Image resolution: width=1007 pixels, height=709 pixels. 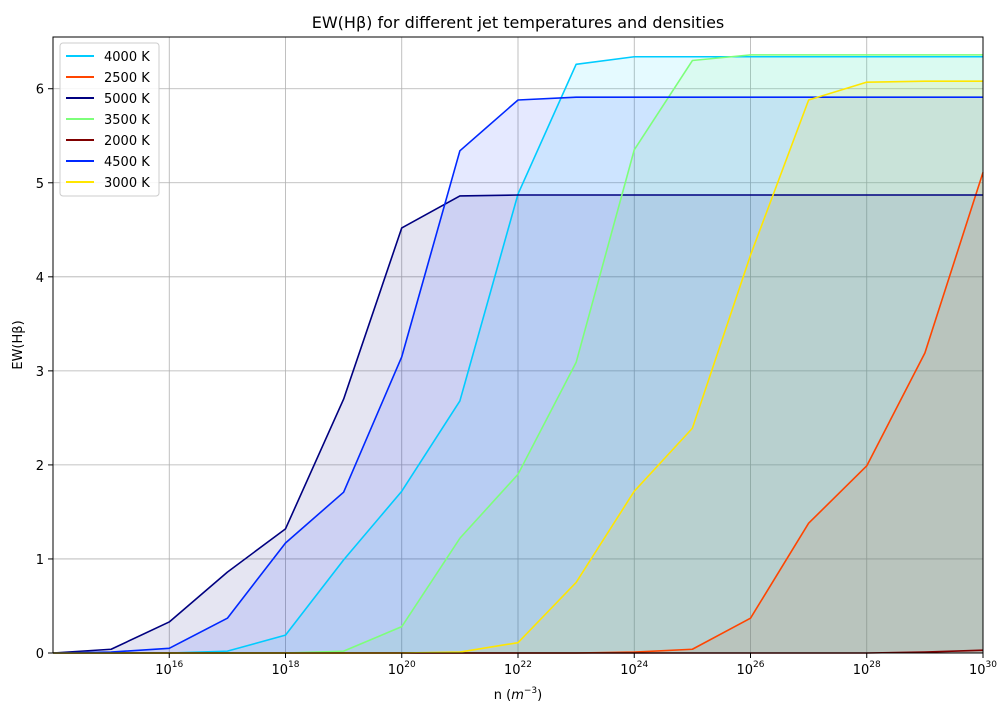 I want to click on x-tick-exponent: 24, so click(x=643, y=665).